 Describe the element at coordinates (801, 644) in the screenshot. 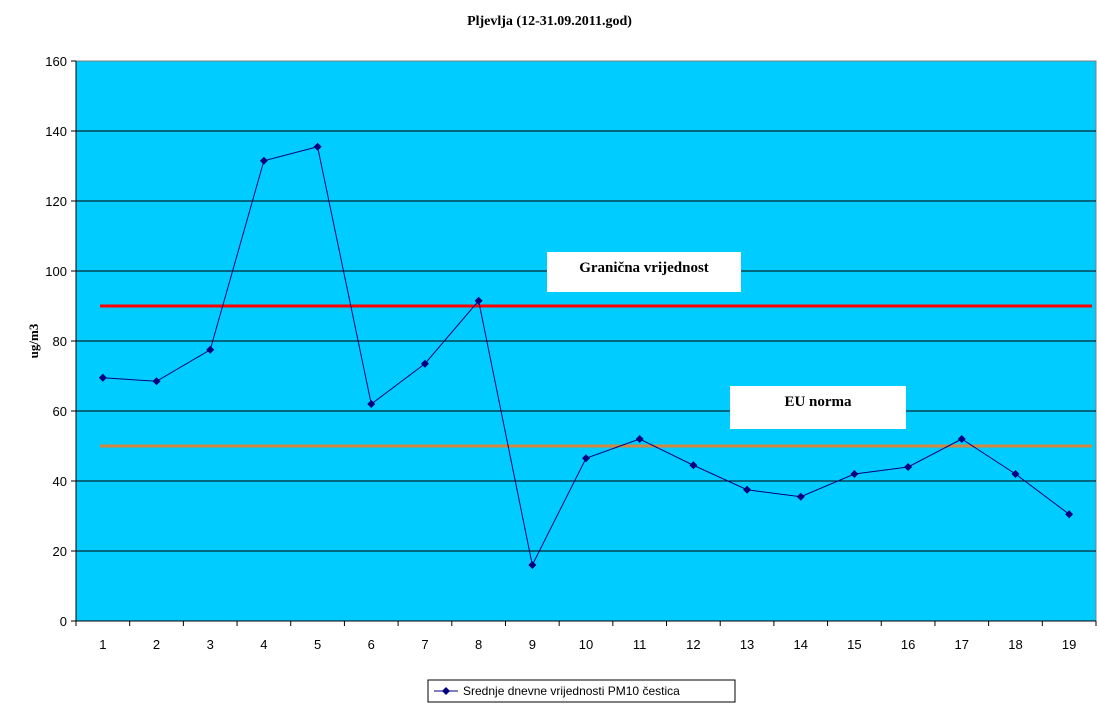

I see `x-tick-label: 14` at that location.